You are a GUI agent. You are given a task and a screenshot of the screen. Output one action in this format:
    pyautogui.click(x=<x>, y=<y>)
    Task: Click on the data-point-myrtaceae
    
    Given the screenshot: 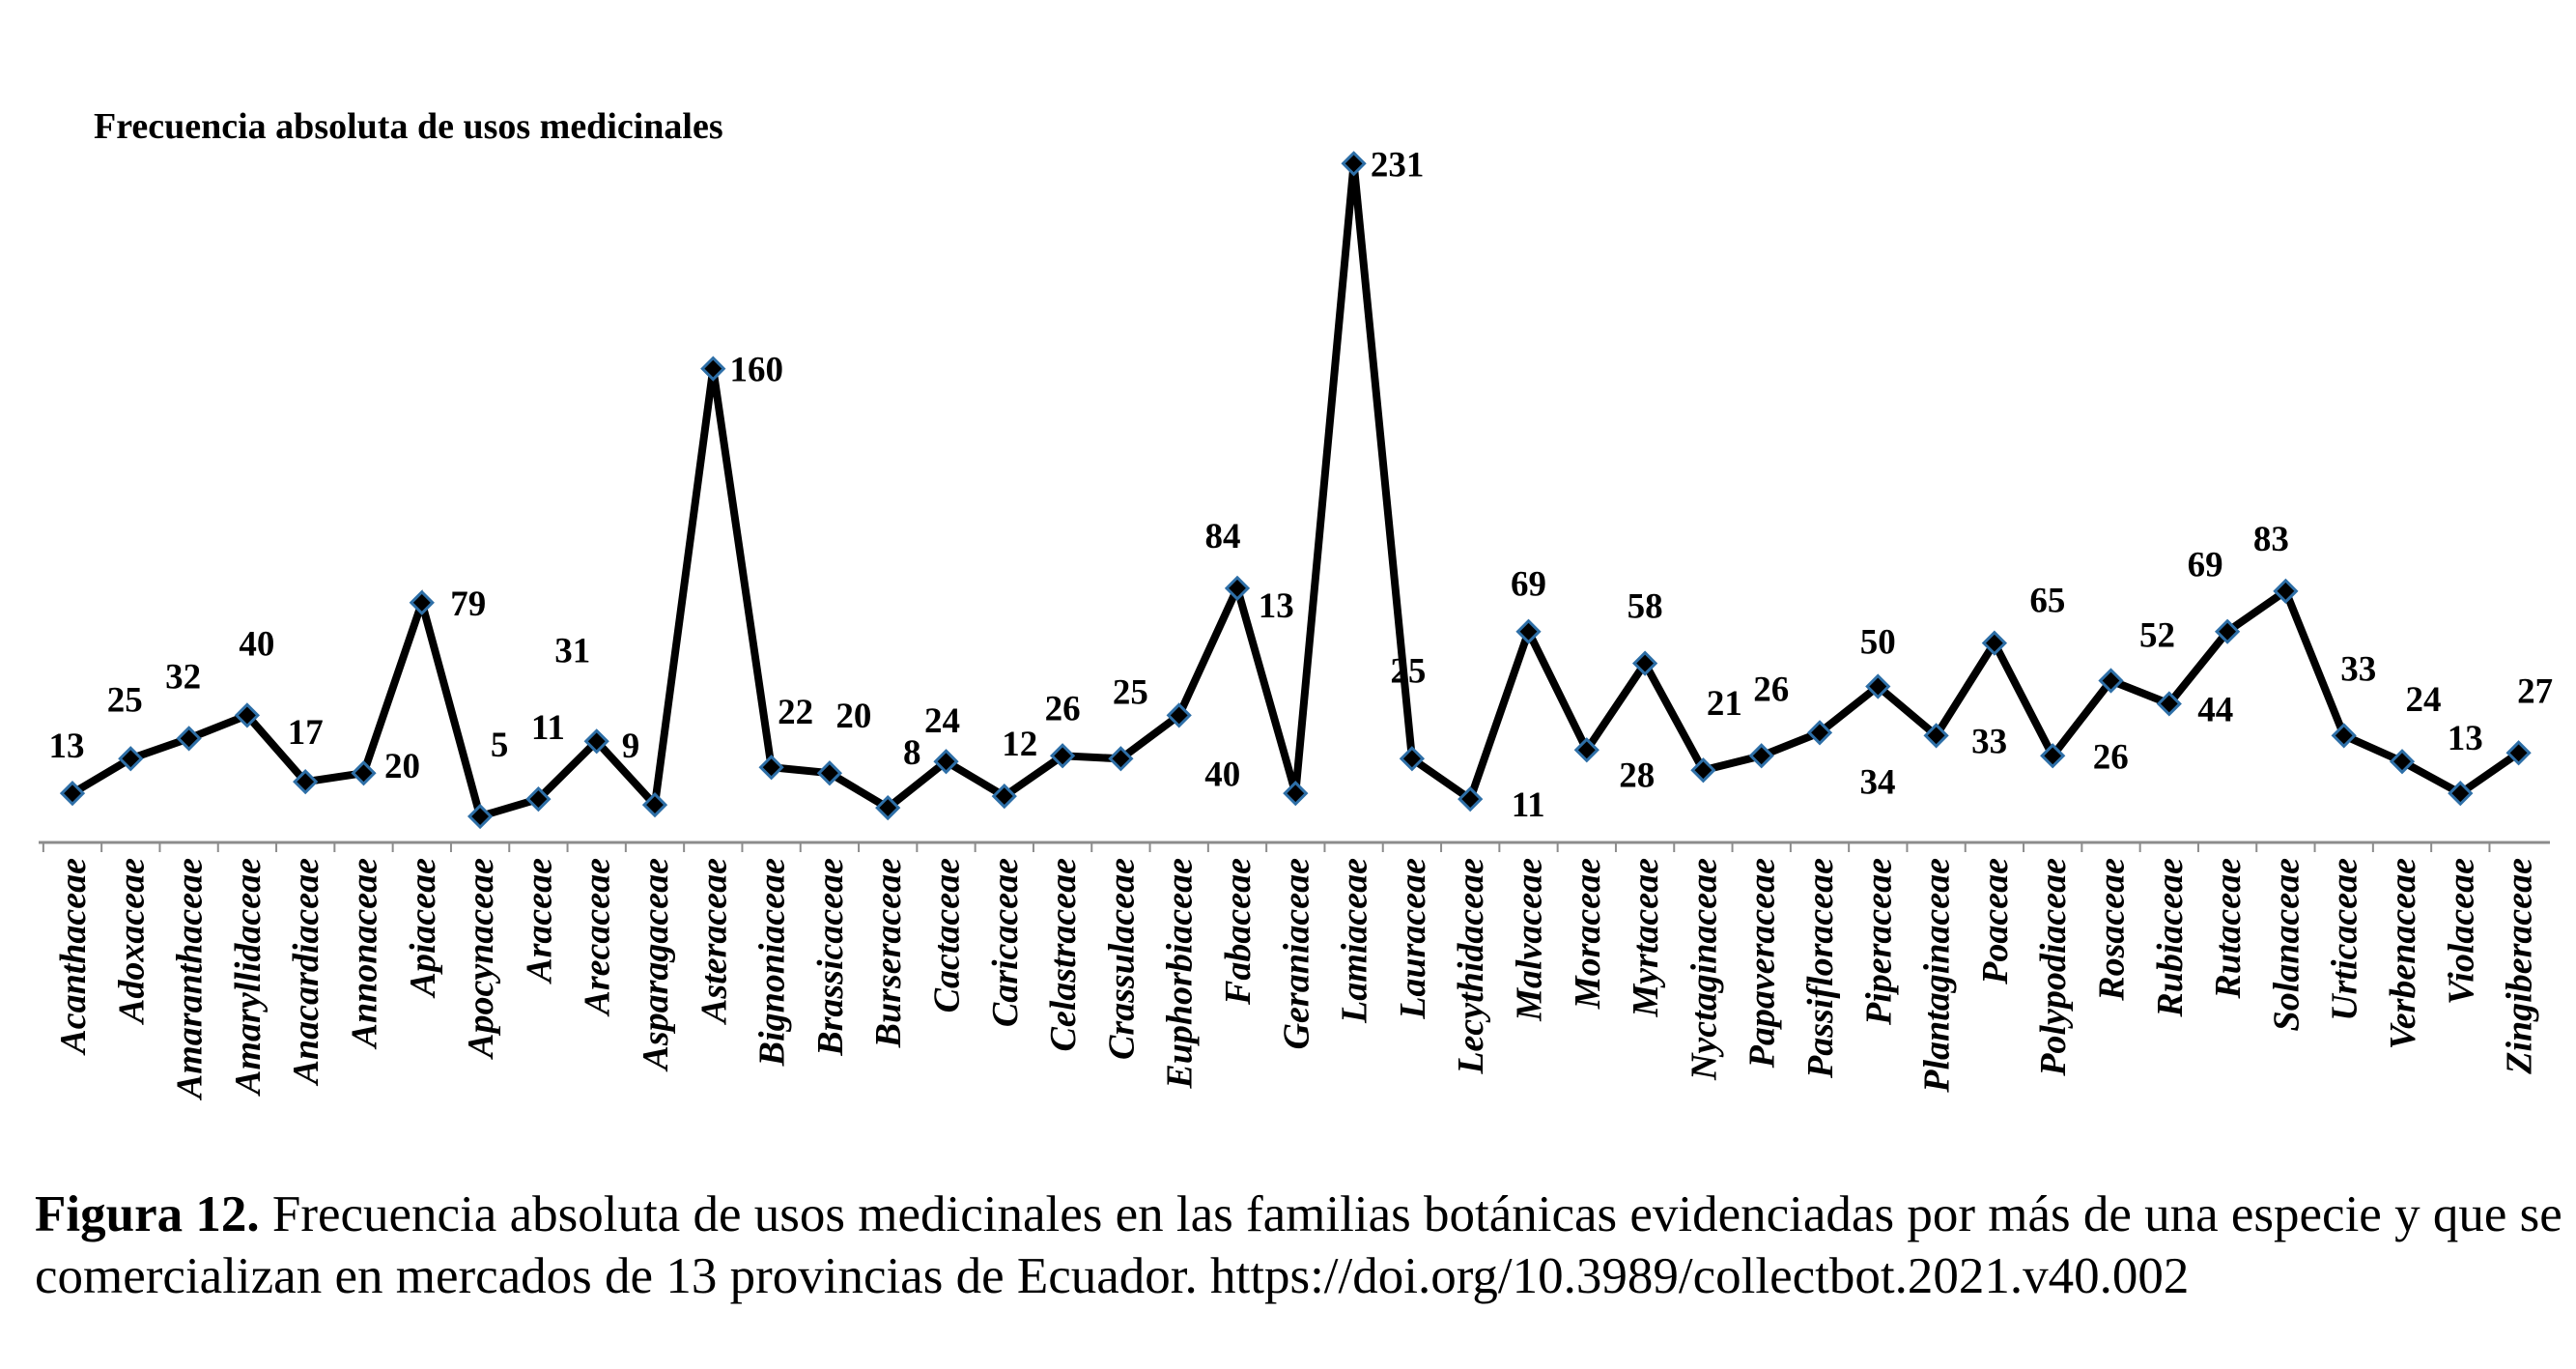 What is the action you would take?
    pyautogui.click(x=1644, y=663)
    